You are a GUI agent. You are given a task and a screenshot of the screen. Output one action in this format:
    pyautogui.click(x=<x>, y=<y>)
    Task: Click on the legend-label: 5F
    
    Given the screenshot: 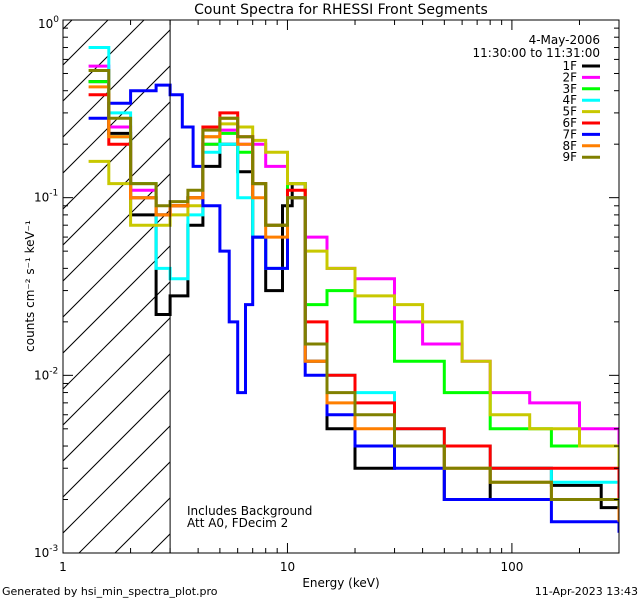 What is the action you would take?
    pyautogui.click(x=569, y=112)
    